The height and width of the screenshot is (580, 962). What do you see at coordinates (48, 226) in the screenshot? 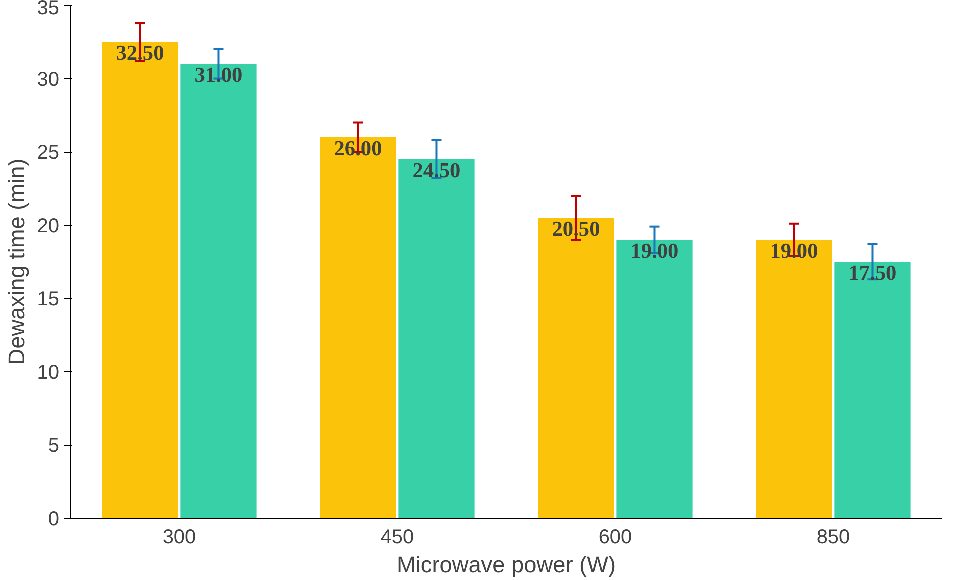
I see `y-tick-label: 20` at bounding box center [48, 226].